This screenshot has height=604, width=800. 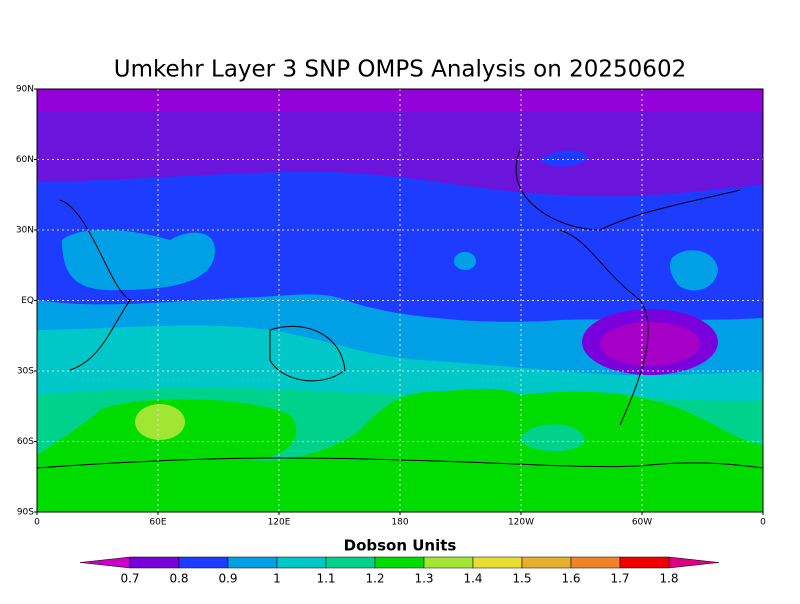 I want to click on colorbar-tick-label: 1.5, so click(x=521, y=579).